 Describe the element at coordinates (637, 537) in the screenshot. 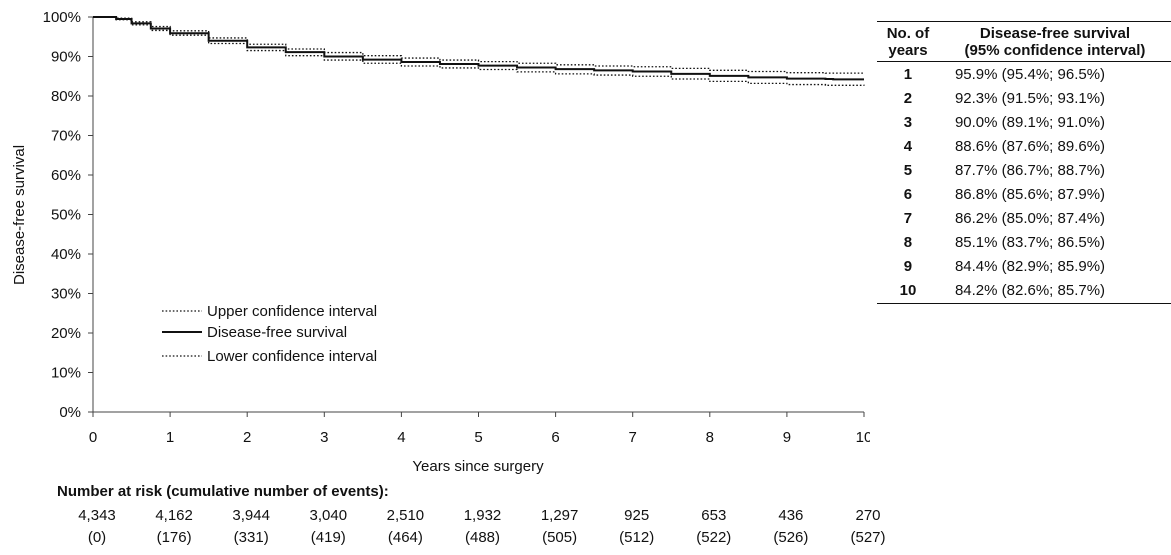

I see `risk-events-cell: (512)` at that location.